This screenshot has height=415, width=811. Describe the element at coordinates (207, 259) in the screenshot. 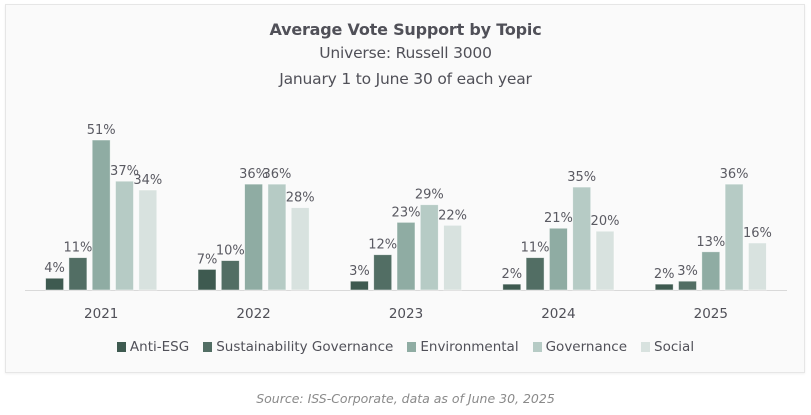

I see `data-label: 7%` at that location.